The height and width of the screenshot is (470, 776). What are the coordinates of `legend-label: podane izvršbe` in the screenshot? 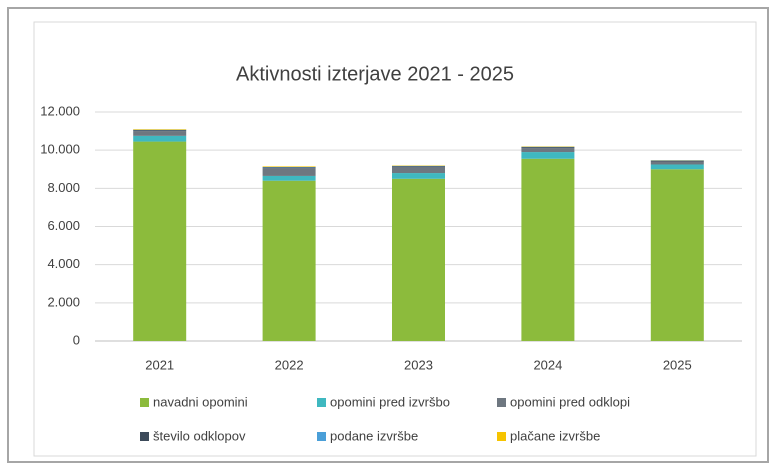 It's located at (374, 435).